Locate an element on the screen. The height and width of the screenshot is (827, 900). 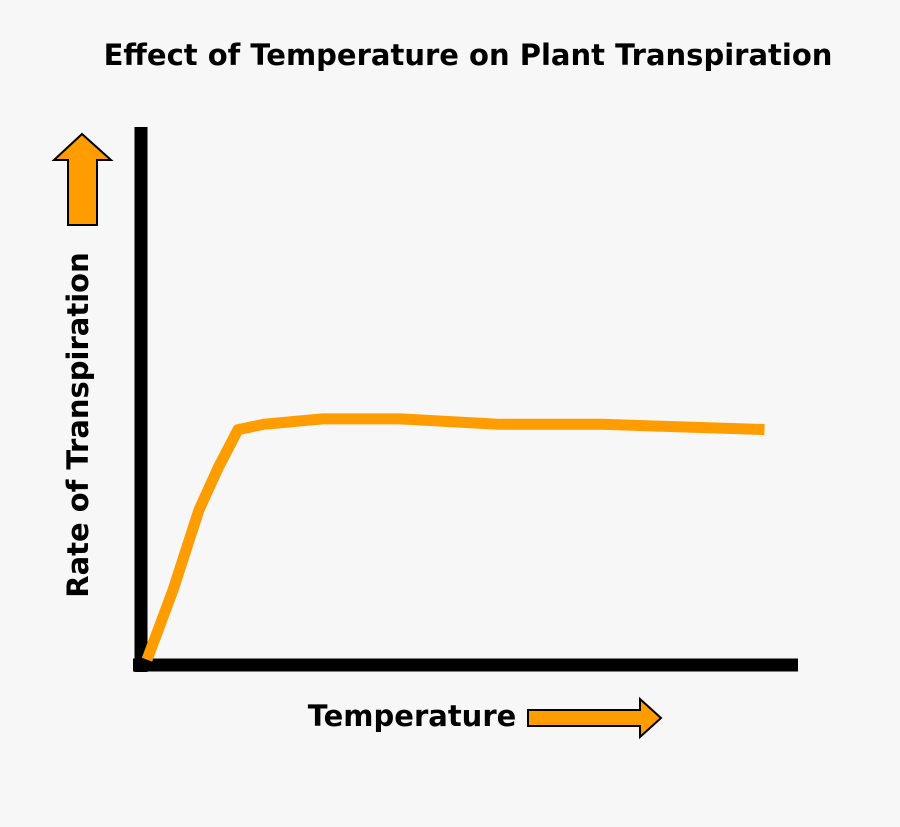
right-arrow is located at coordinates (595, 718).